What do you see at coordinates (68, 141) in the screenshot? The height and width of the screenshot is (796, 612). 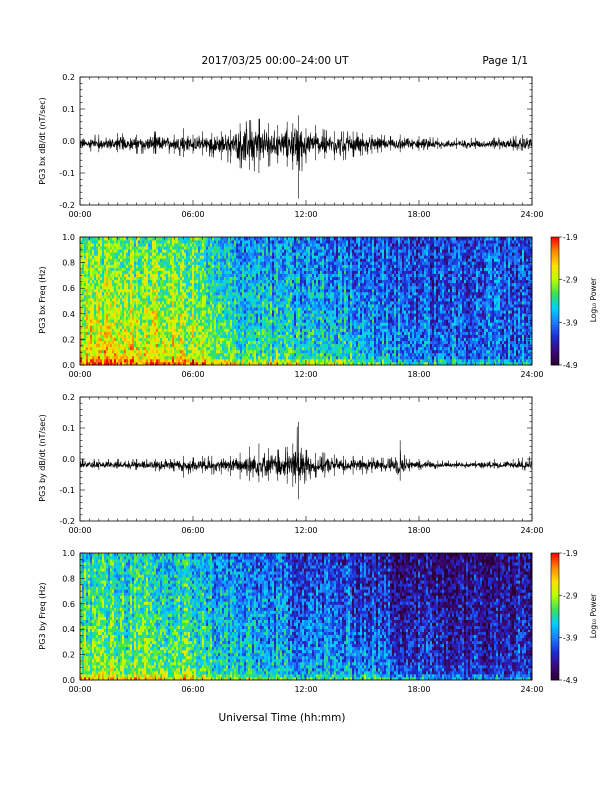 I see `y-tick-label: 0.0` at bounding box center [68, 141].